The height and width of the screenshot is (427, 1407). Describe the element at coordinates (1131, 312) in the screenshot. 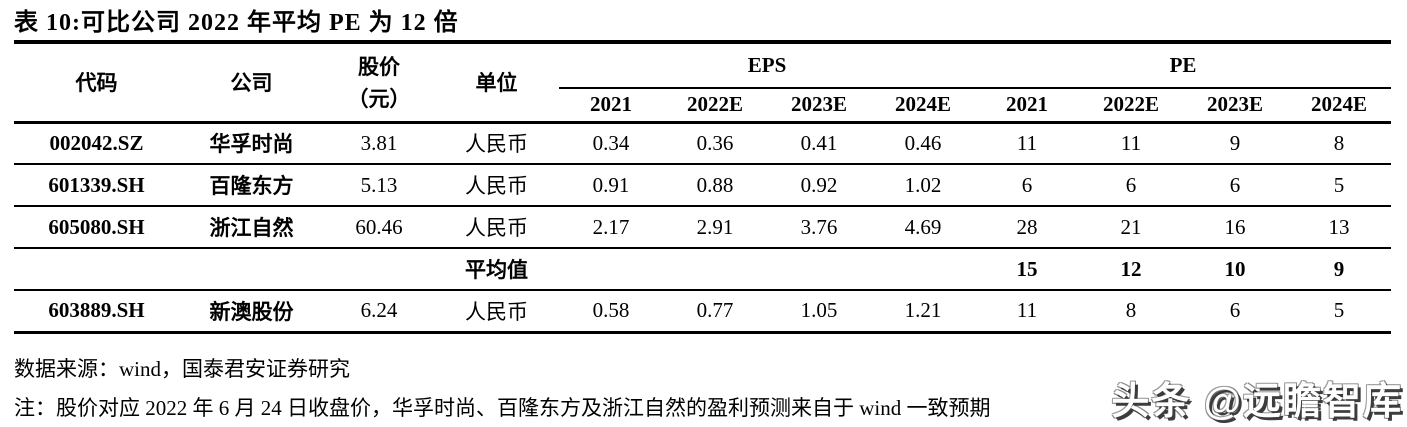

I see `pe-2022e: 8` at that location.